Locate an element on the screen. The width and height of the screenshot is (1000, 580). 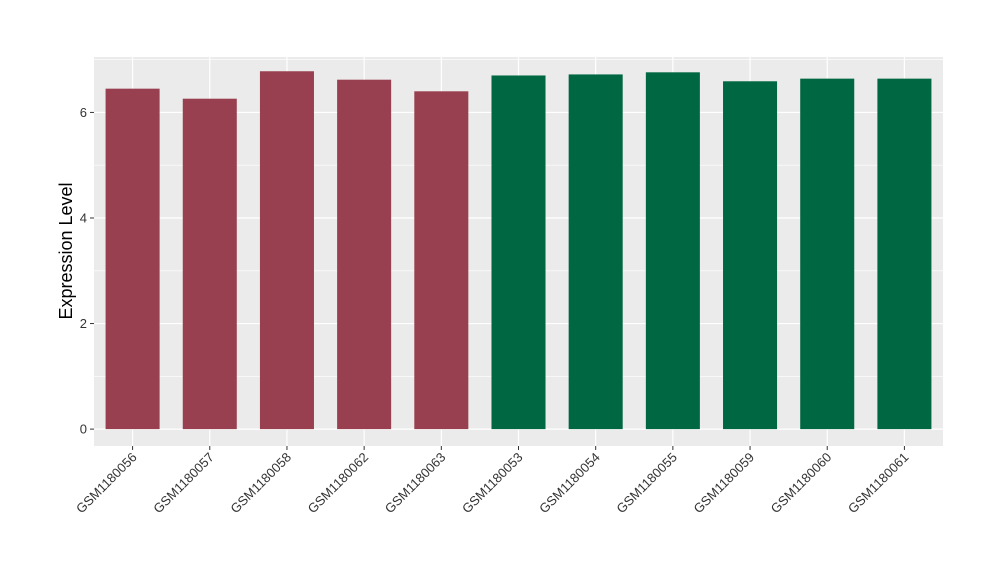
x-tick-label: GSM1180053 is located at coordinates (492, 483).